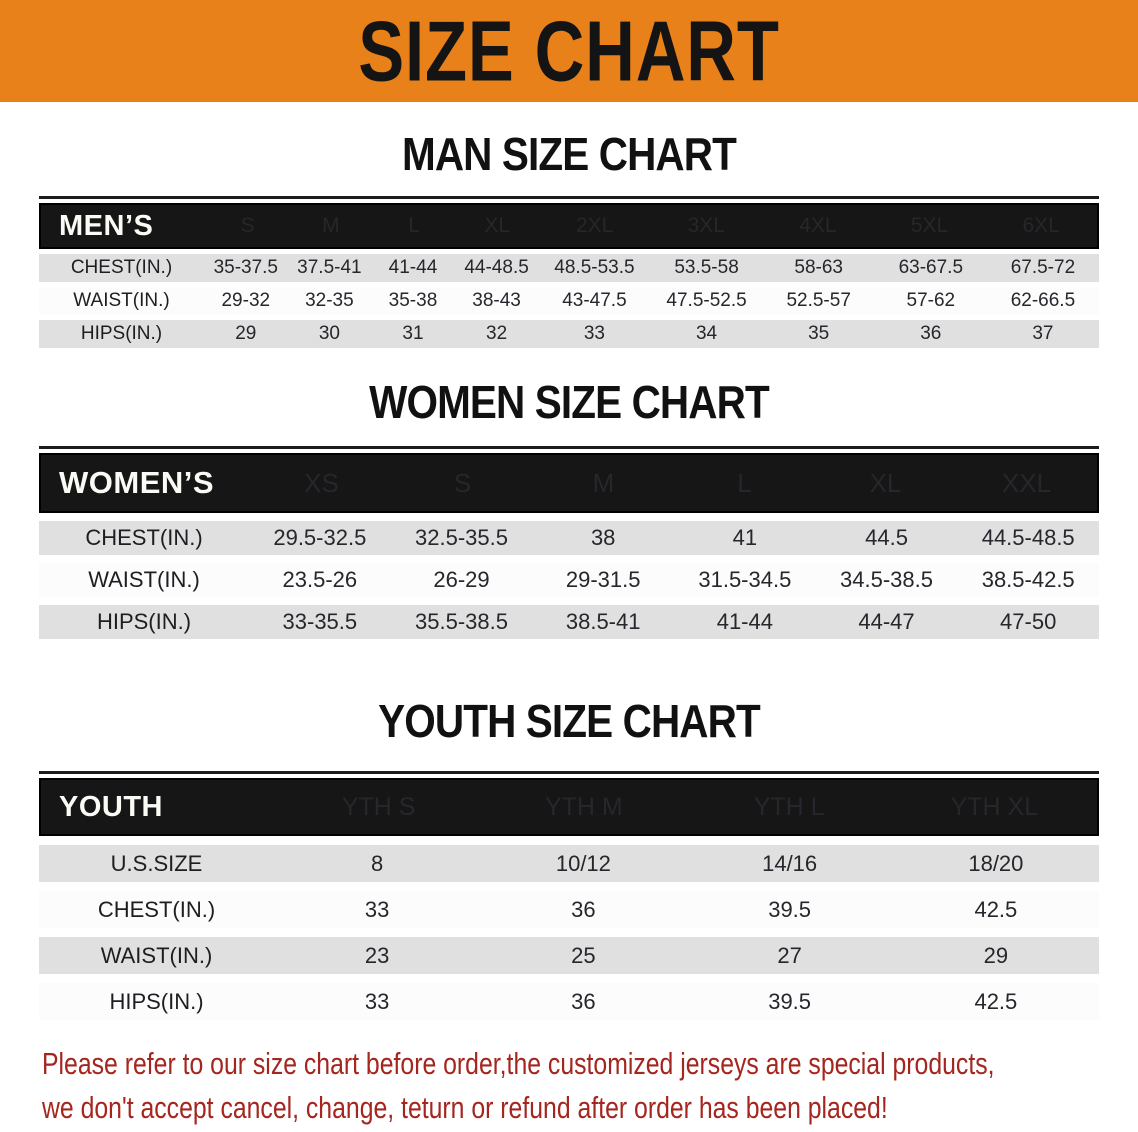  Describe the element at coordinates (929, 225) in the screenshot. I see `column-header: 5XL` at that location.